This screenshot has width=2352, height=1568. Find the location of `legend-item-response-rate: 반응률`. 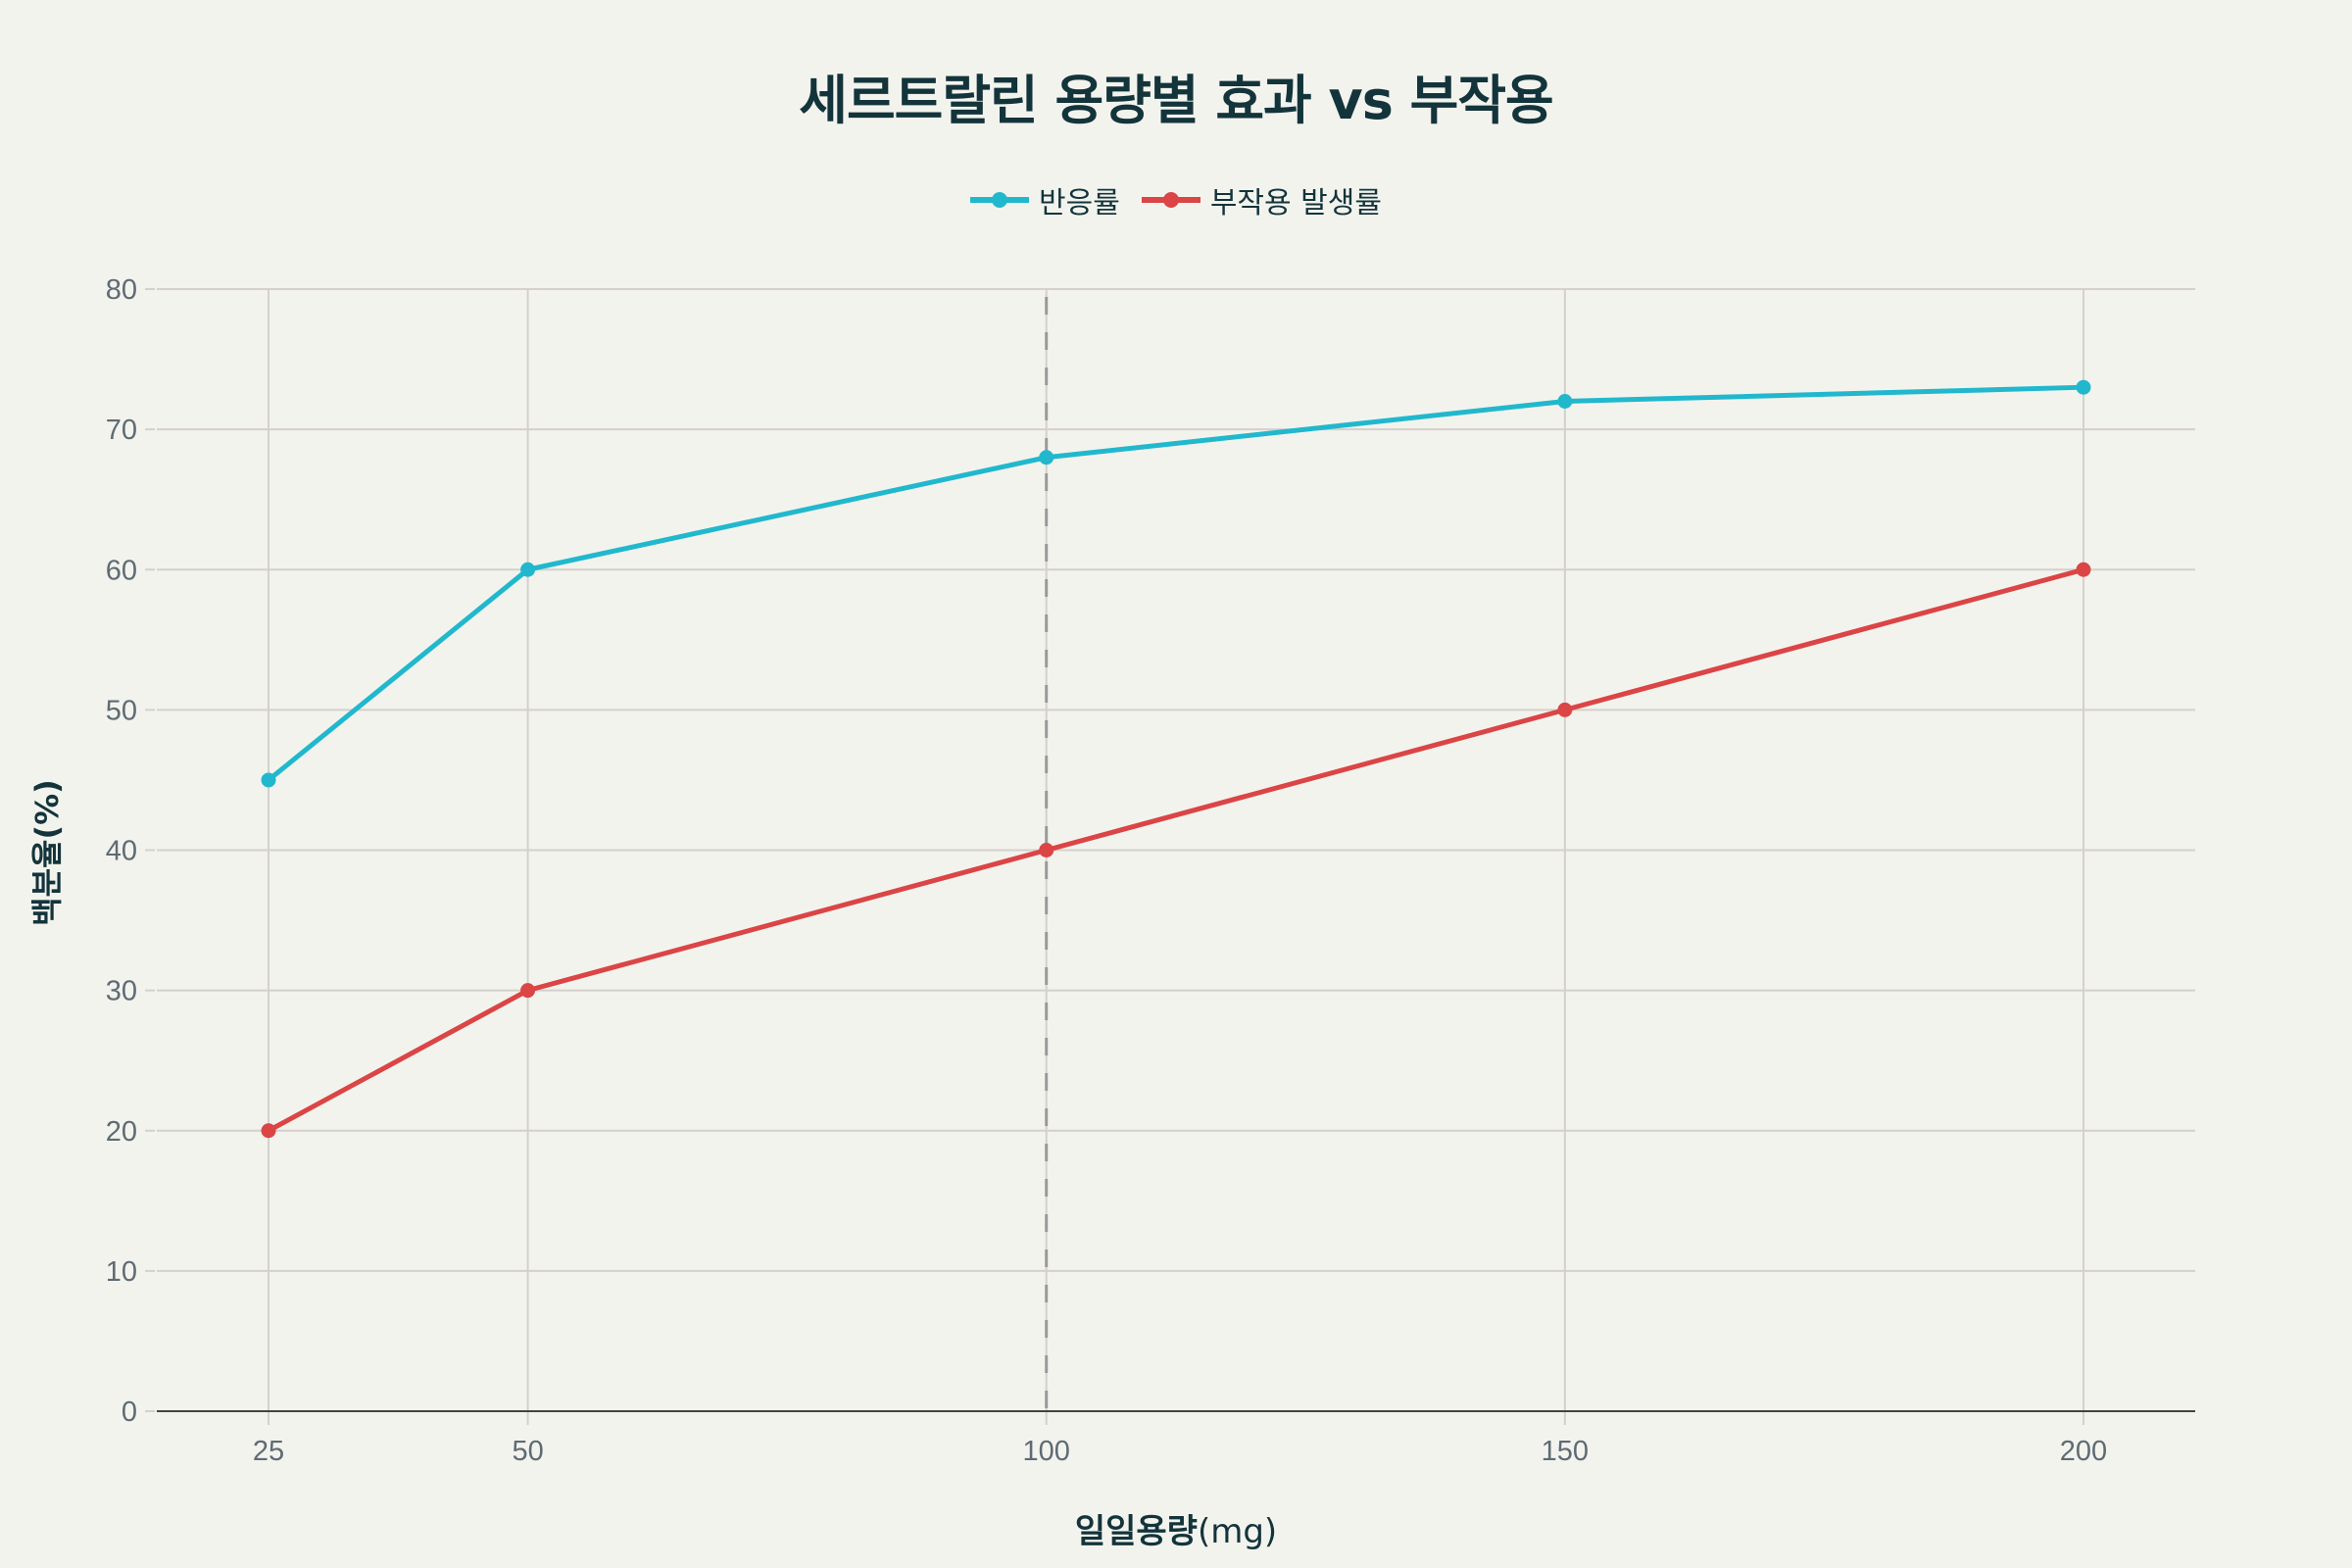

legend-item-response-rate: 반응률 is located at coordinates (1045, 199).